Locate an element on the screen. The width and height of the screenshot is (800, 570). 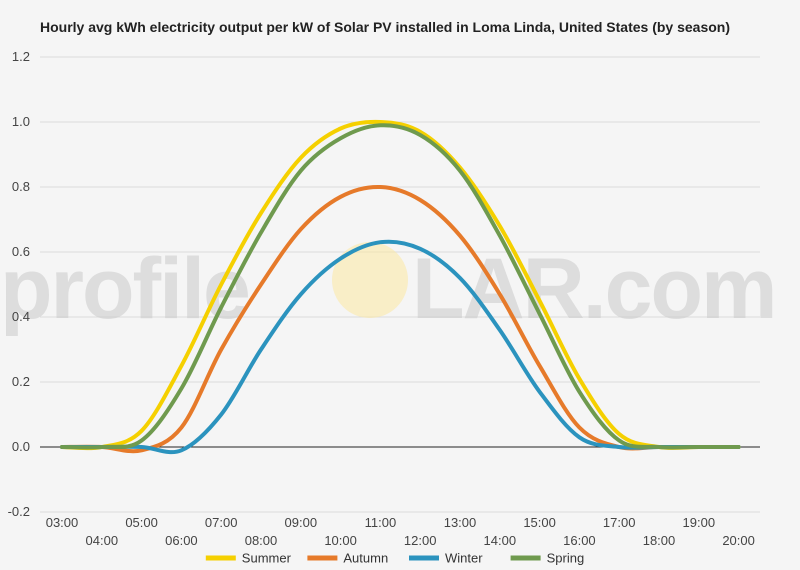
x-tick-label: 10:00 is located at coordinates (340, 540).